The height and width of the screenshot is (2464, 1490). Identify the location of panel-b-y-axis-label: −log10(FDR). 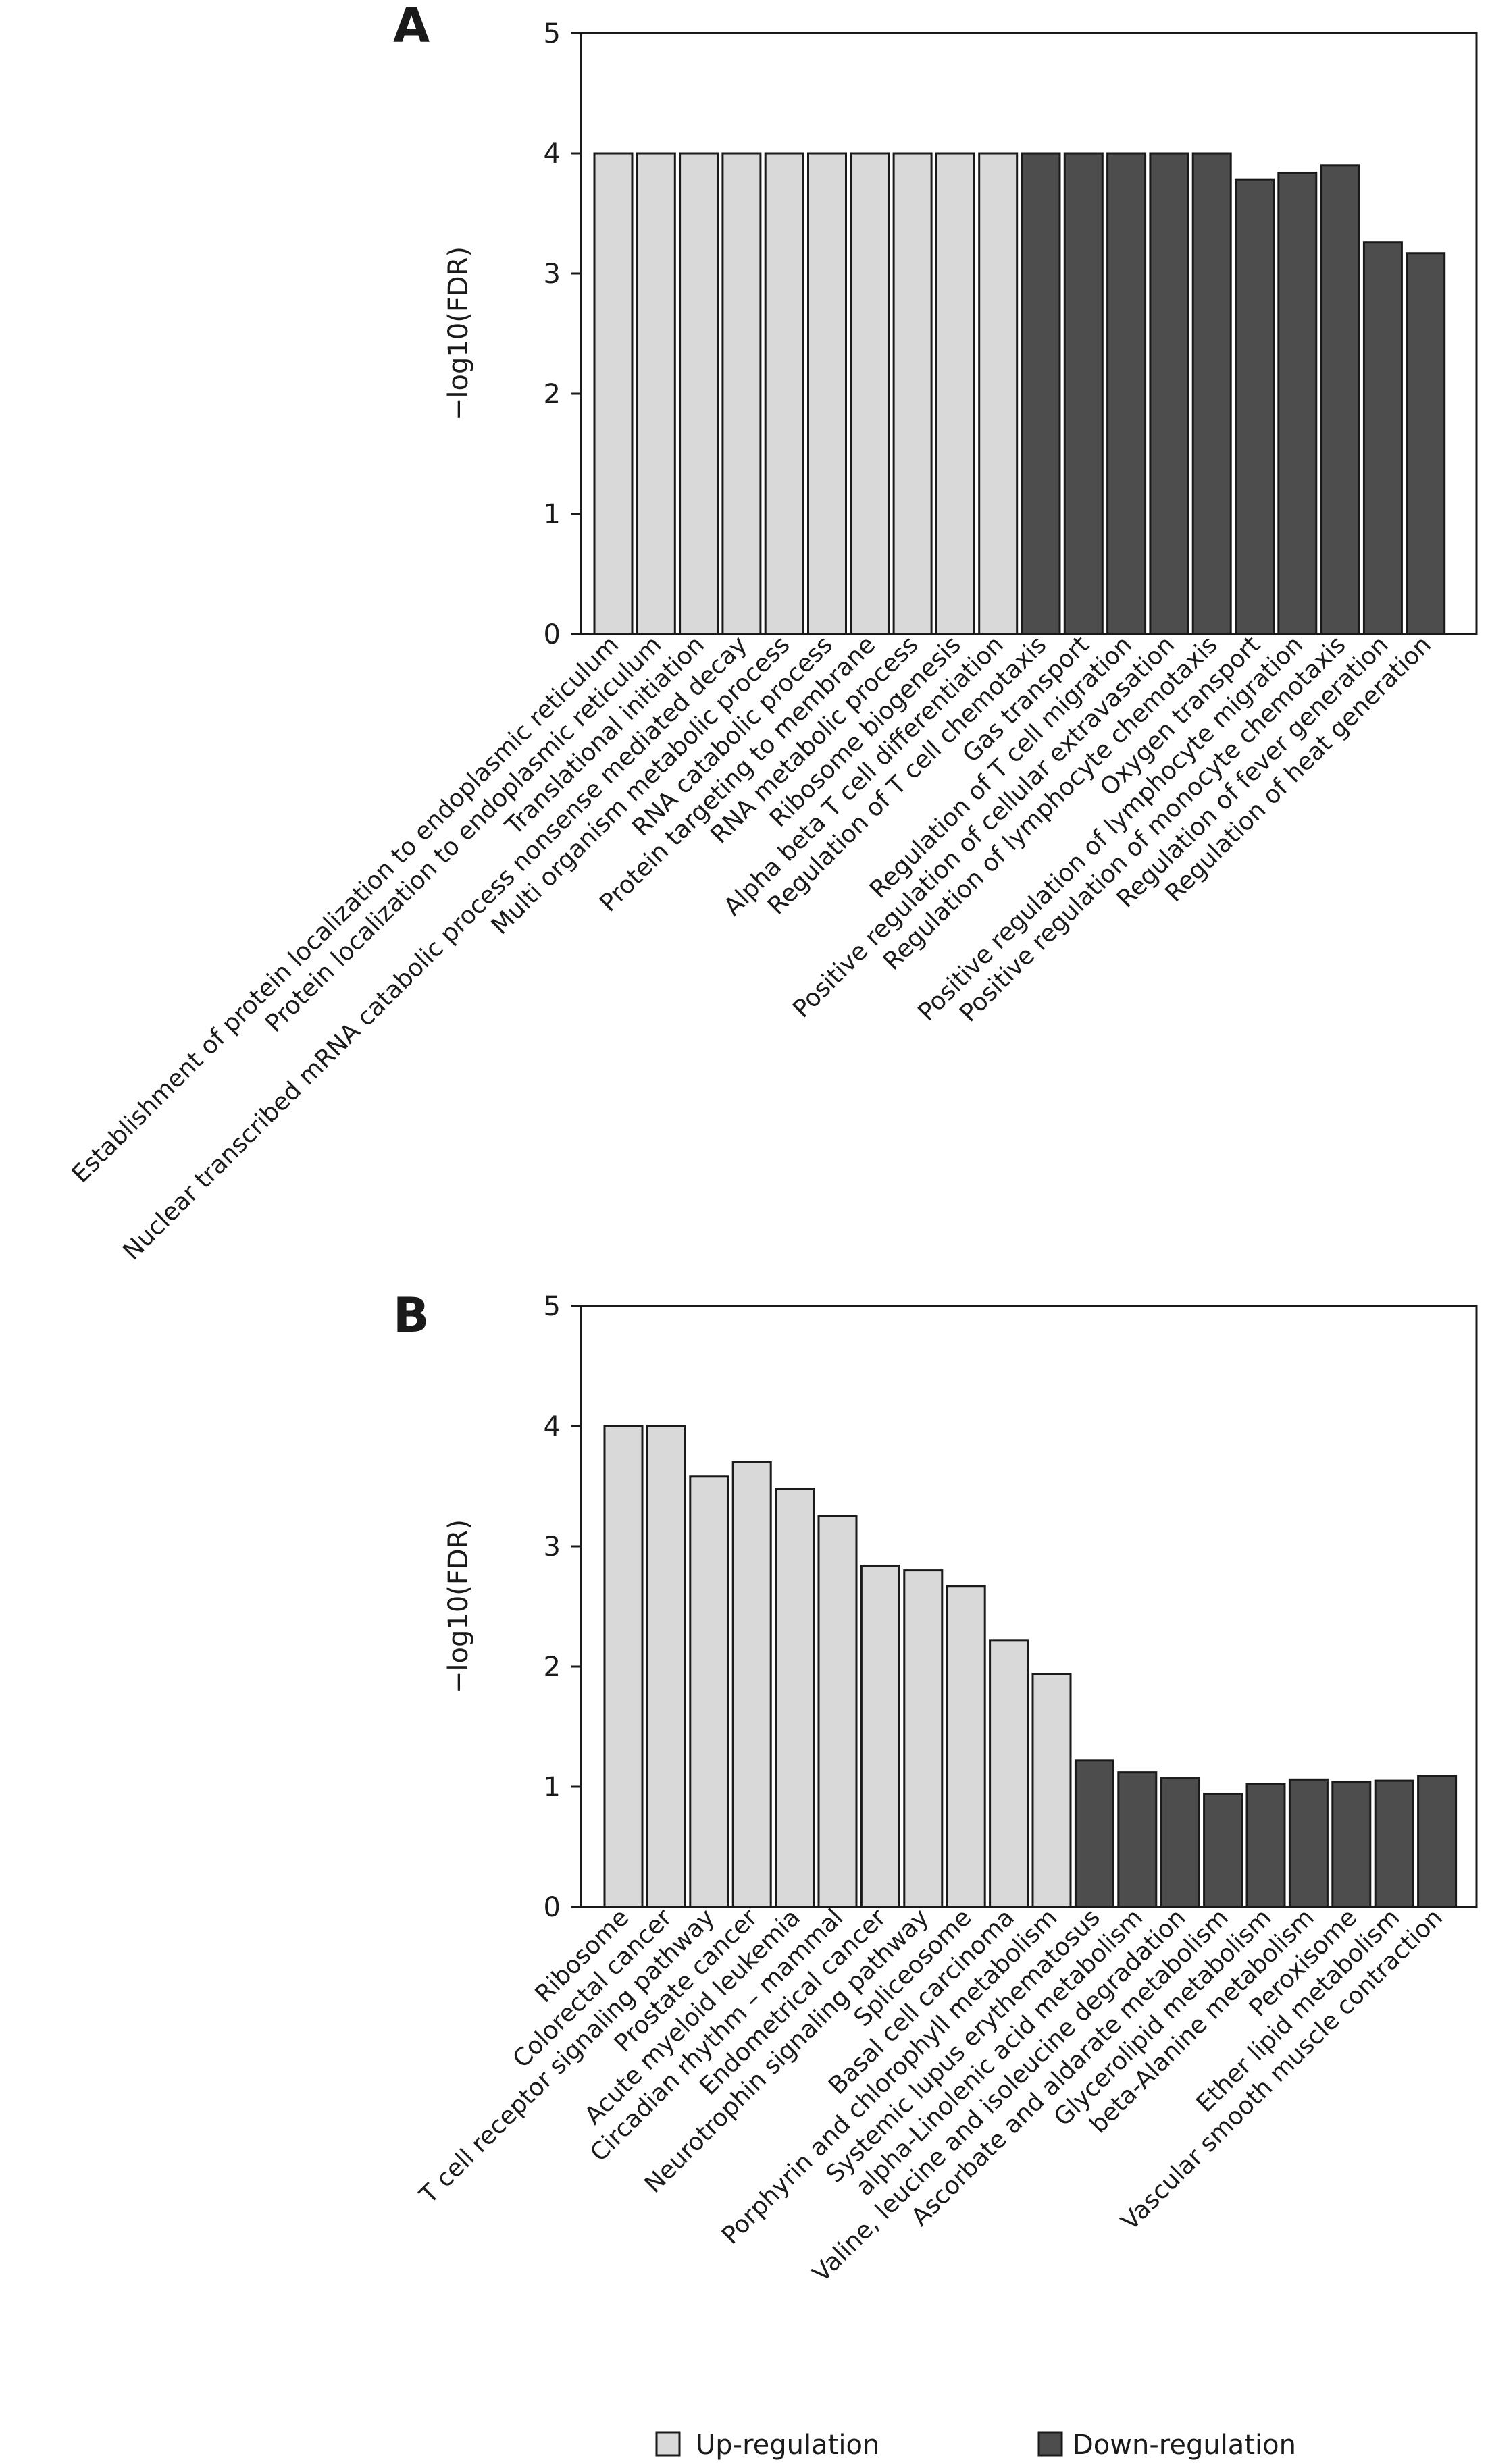
(458, 1606).